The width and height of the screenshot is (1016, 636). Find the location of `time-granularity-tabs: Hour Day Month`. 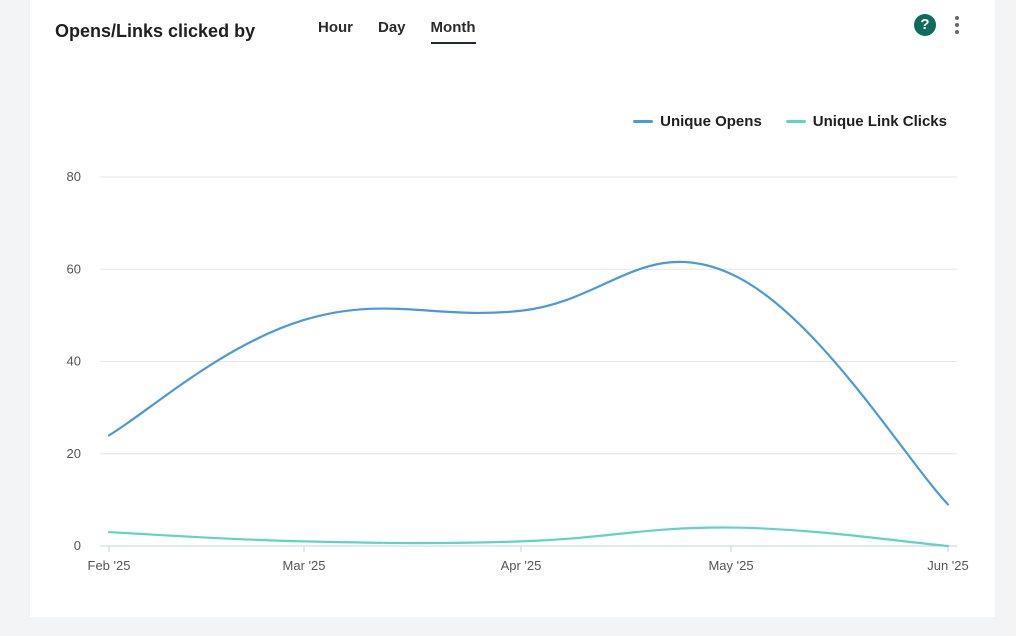

time-granularity-tabs: Hour Day Month is located at coordinates (397, 31).